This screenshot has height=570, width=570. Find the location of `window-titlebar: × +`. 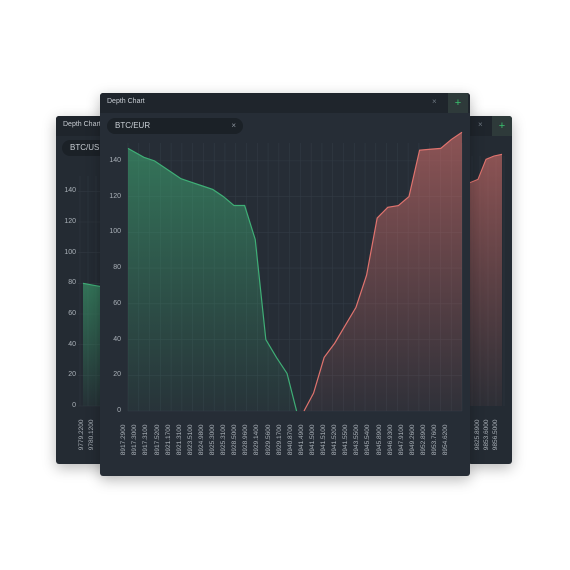

window-titlebar: × + is located at coordinates (490, 126).